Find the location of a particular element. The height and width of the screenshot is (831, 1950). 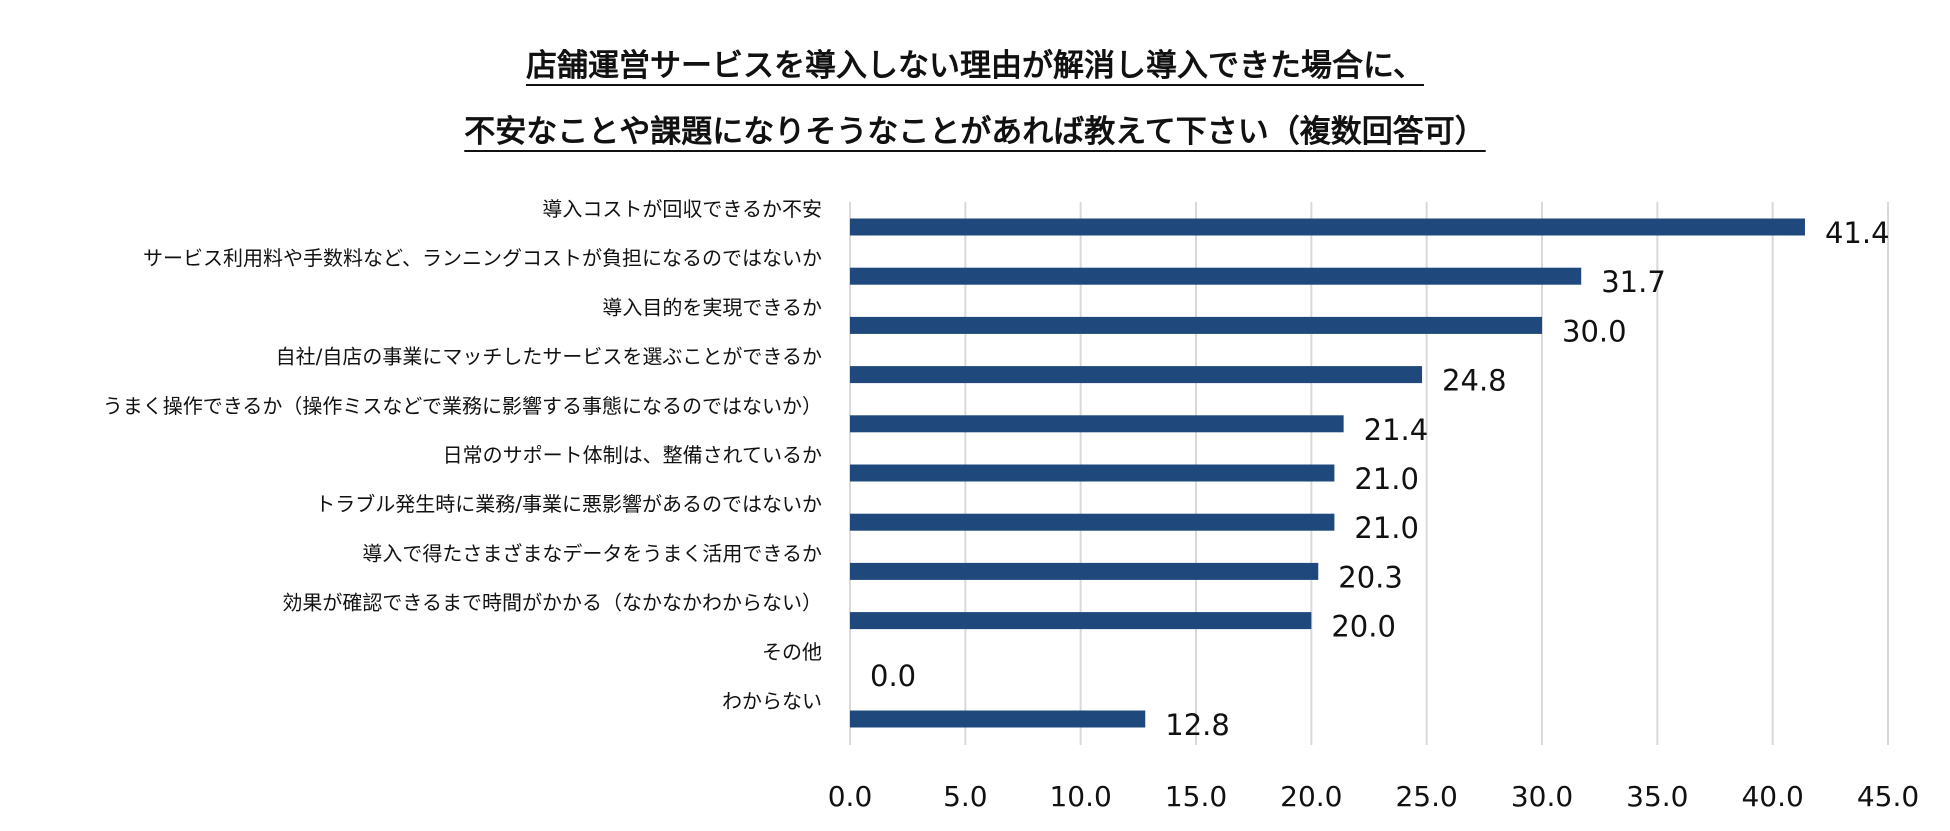

value-label: 21.4 is located at coordinates (1396, 430).